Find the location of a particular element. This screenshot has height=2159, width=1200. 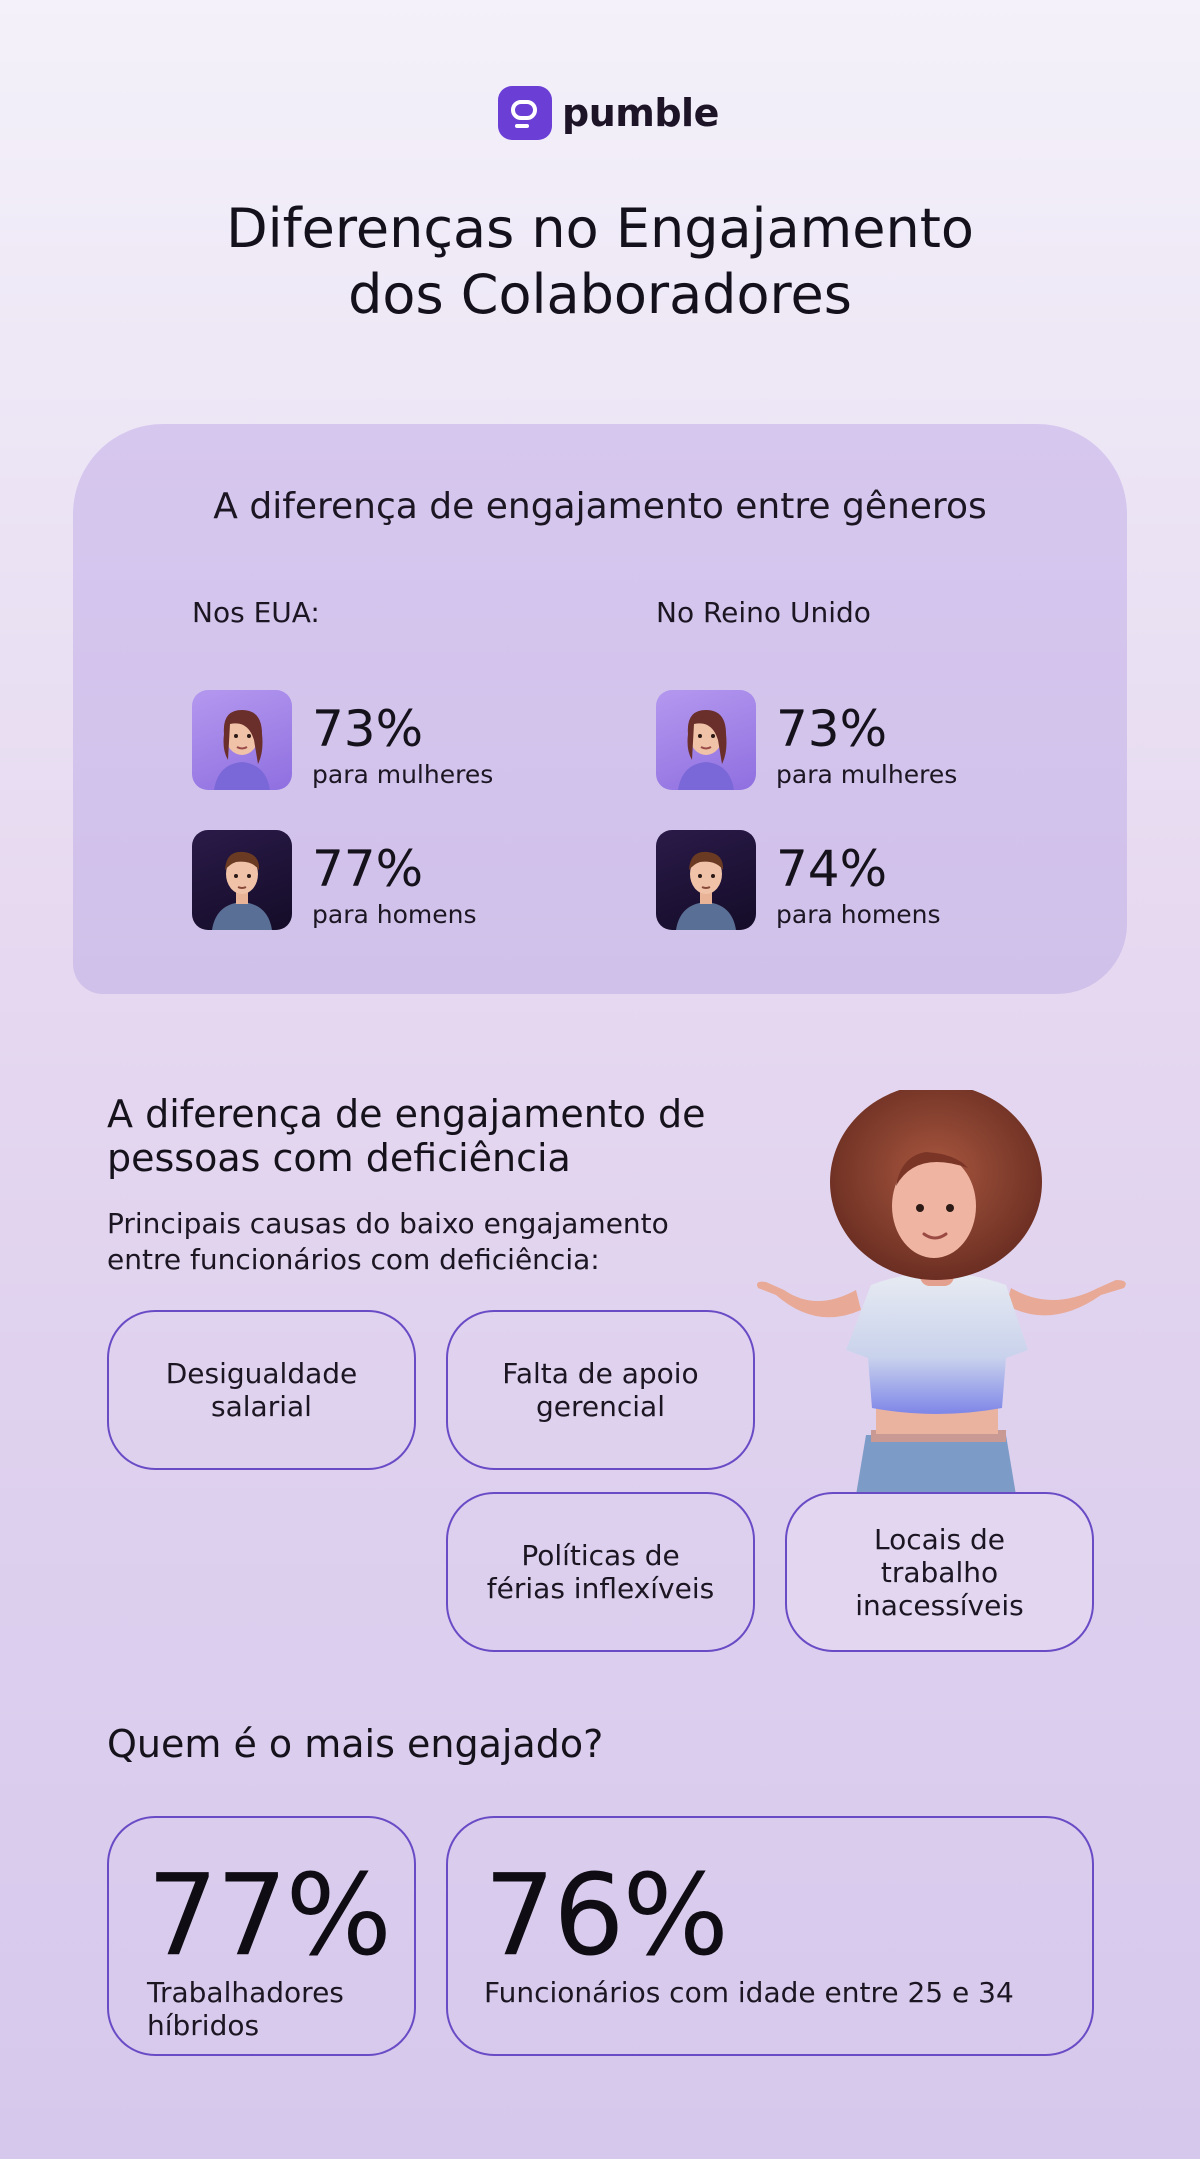

disability-heading-line-1: A diferença de engajamento de is located at coordinates (406, 1114).